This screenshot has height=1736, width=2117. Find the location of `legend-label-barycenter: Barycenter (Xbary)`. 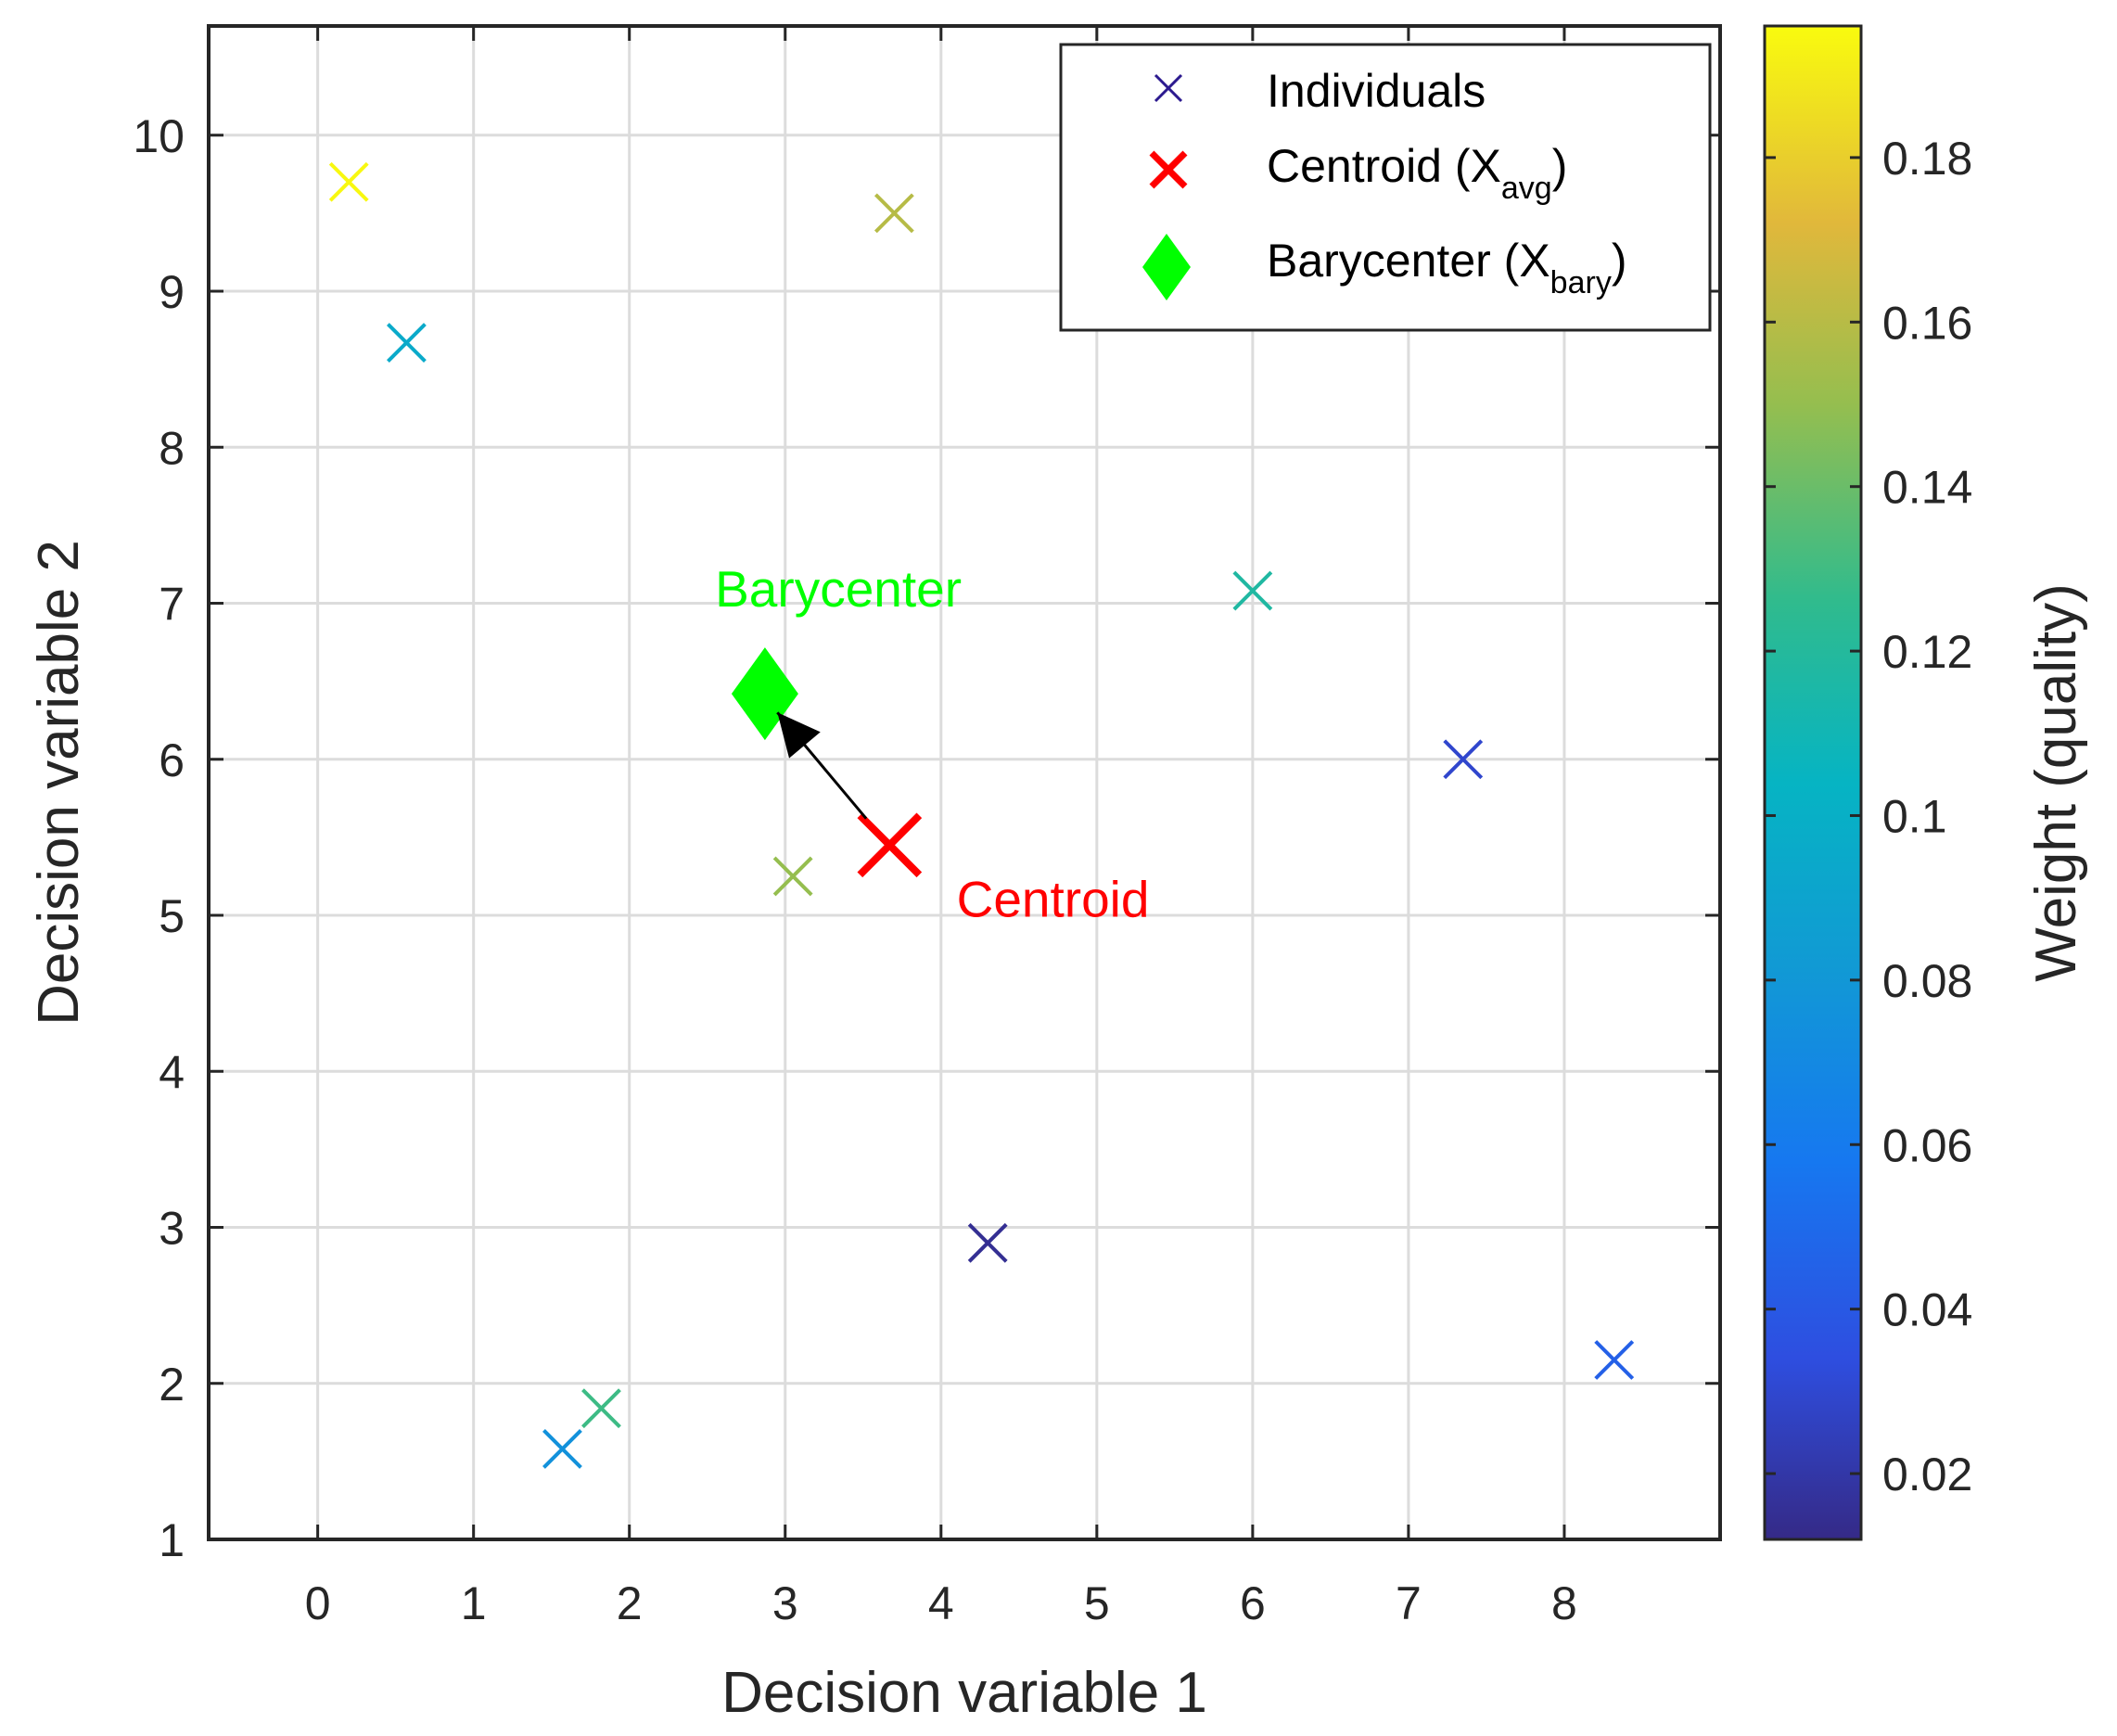

legend-label-barycenter: Barycenter (Xbary) is located at coordinates (1446, 267).